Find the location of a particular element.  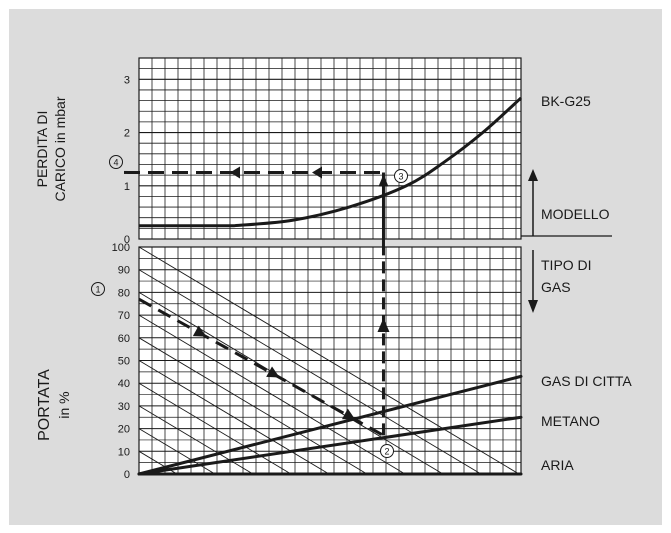

bottom-y-tick-label: 40 is located at coordinates (124, 384).